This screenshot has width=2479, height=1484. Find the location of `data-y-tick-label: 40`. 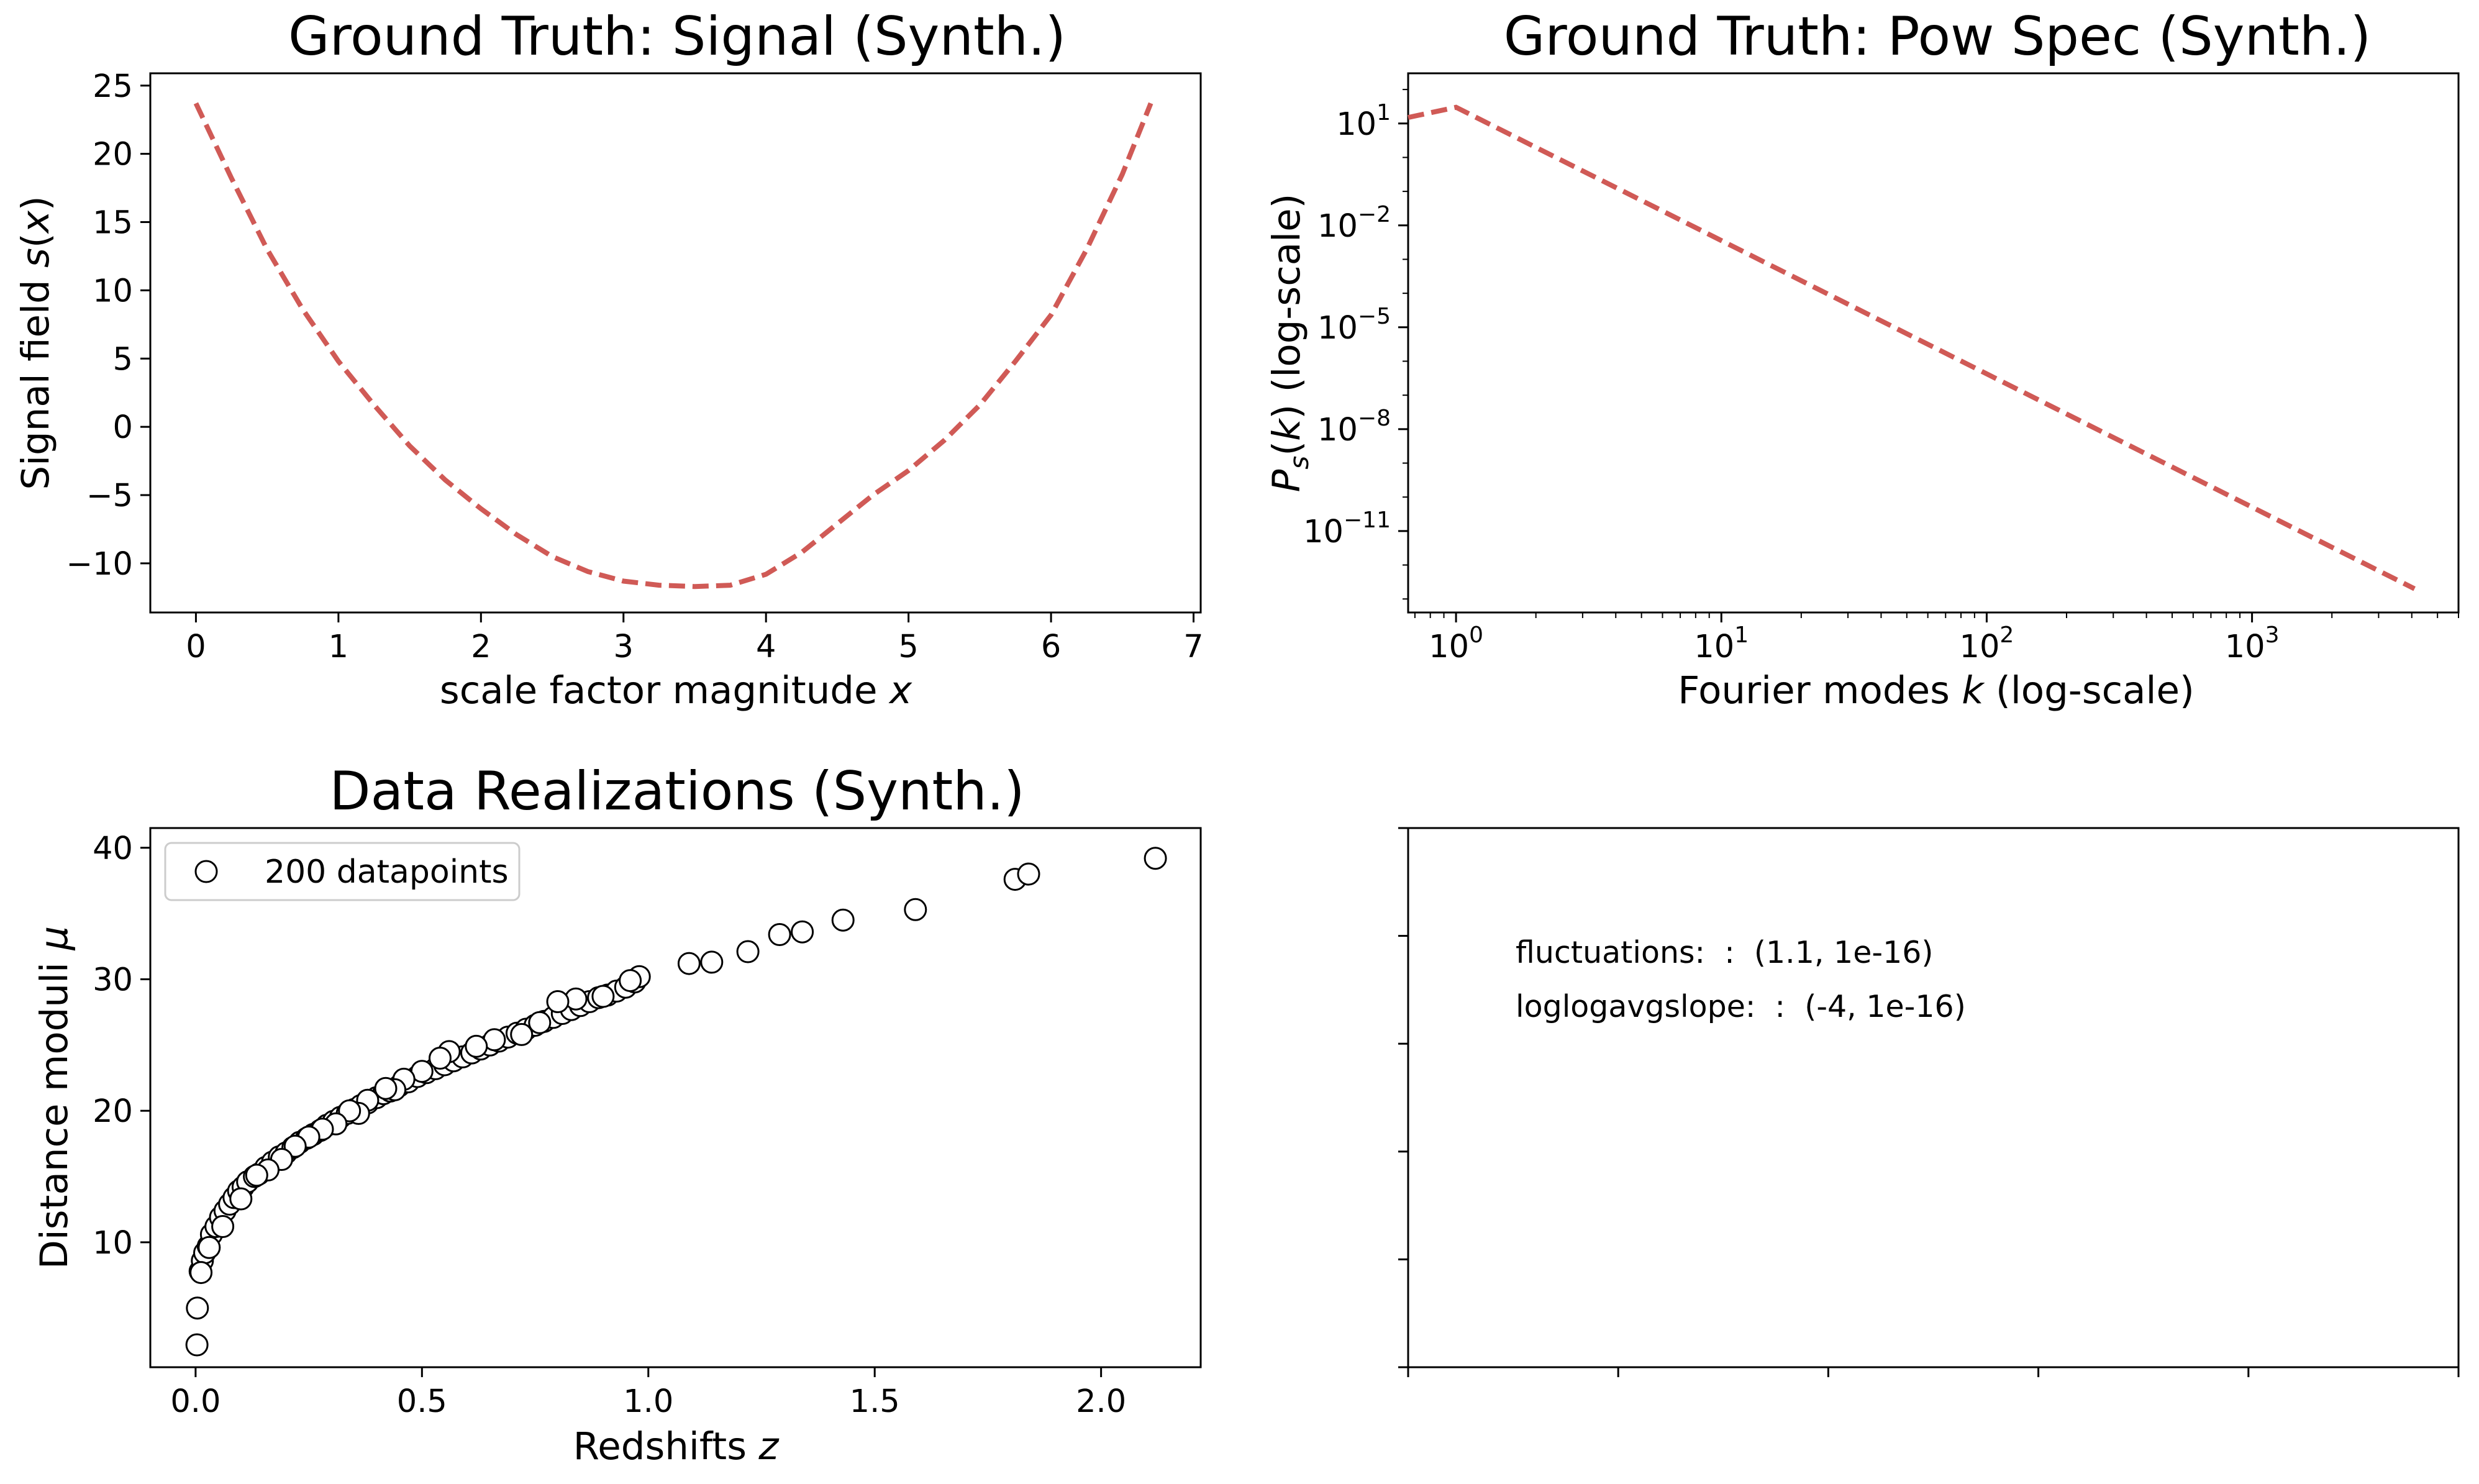

data-y-tick-label: 40 is located at coordinates (113, 849).